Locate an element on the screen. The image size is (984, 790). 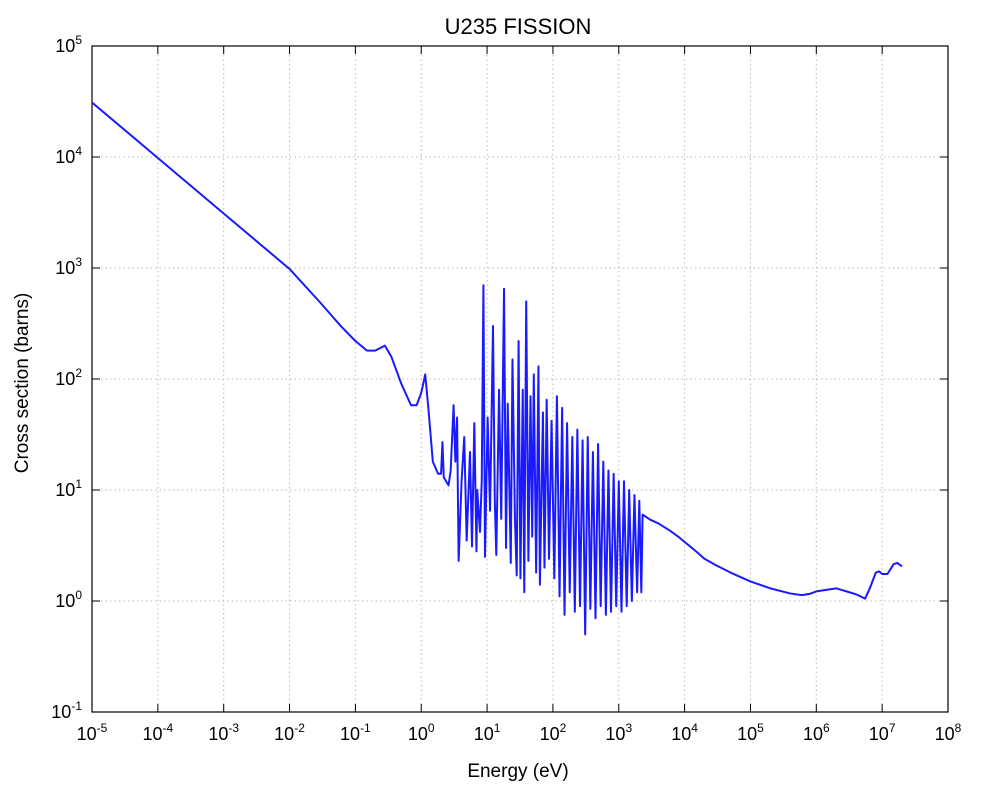
x-tick-label: 10³ is located at coordinates (618, 732).